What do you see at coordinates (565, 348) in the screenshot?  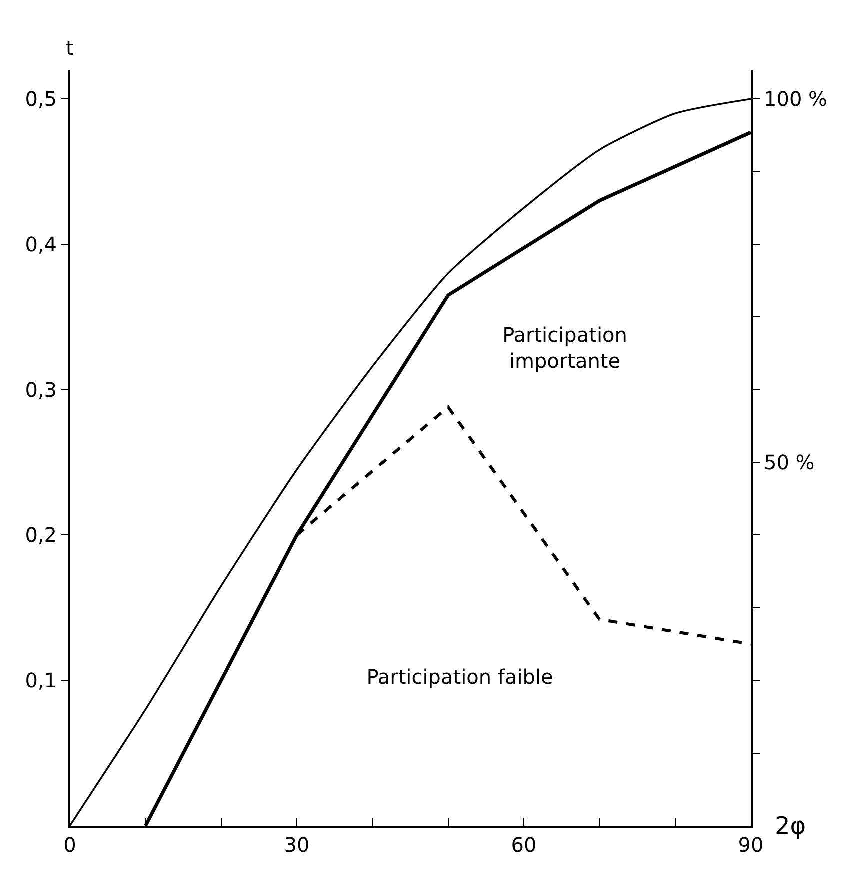 I see `annotation: Participation importante` at bounding box center [565, 348].